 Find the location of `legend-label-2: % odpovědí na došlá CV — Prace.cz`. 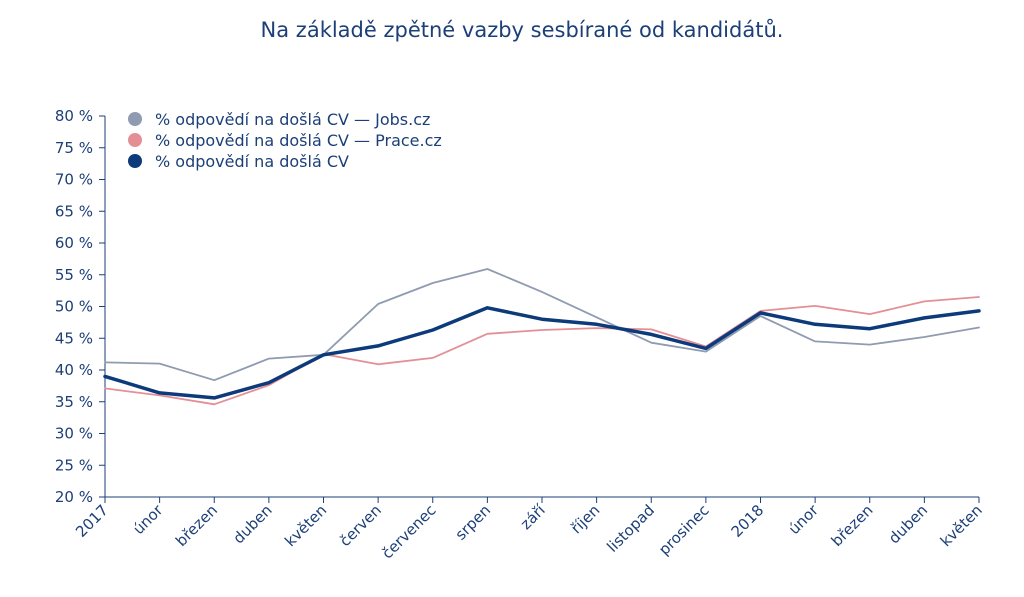

legend-label-2: % odpovědí na došlá CV — Prace.cz is located at coordinates (298, 140).